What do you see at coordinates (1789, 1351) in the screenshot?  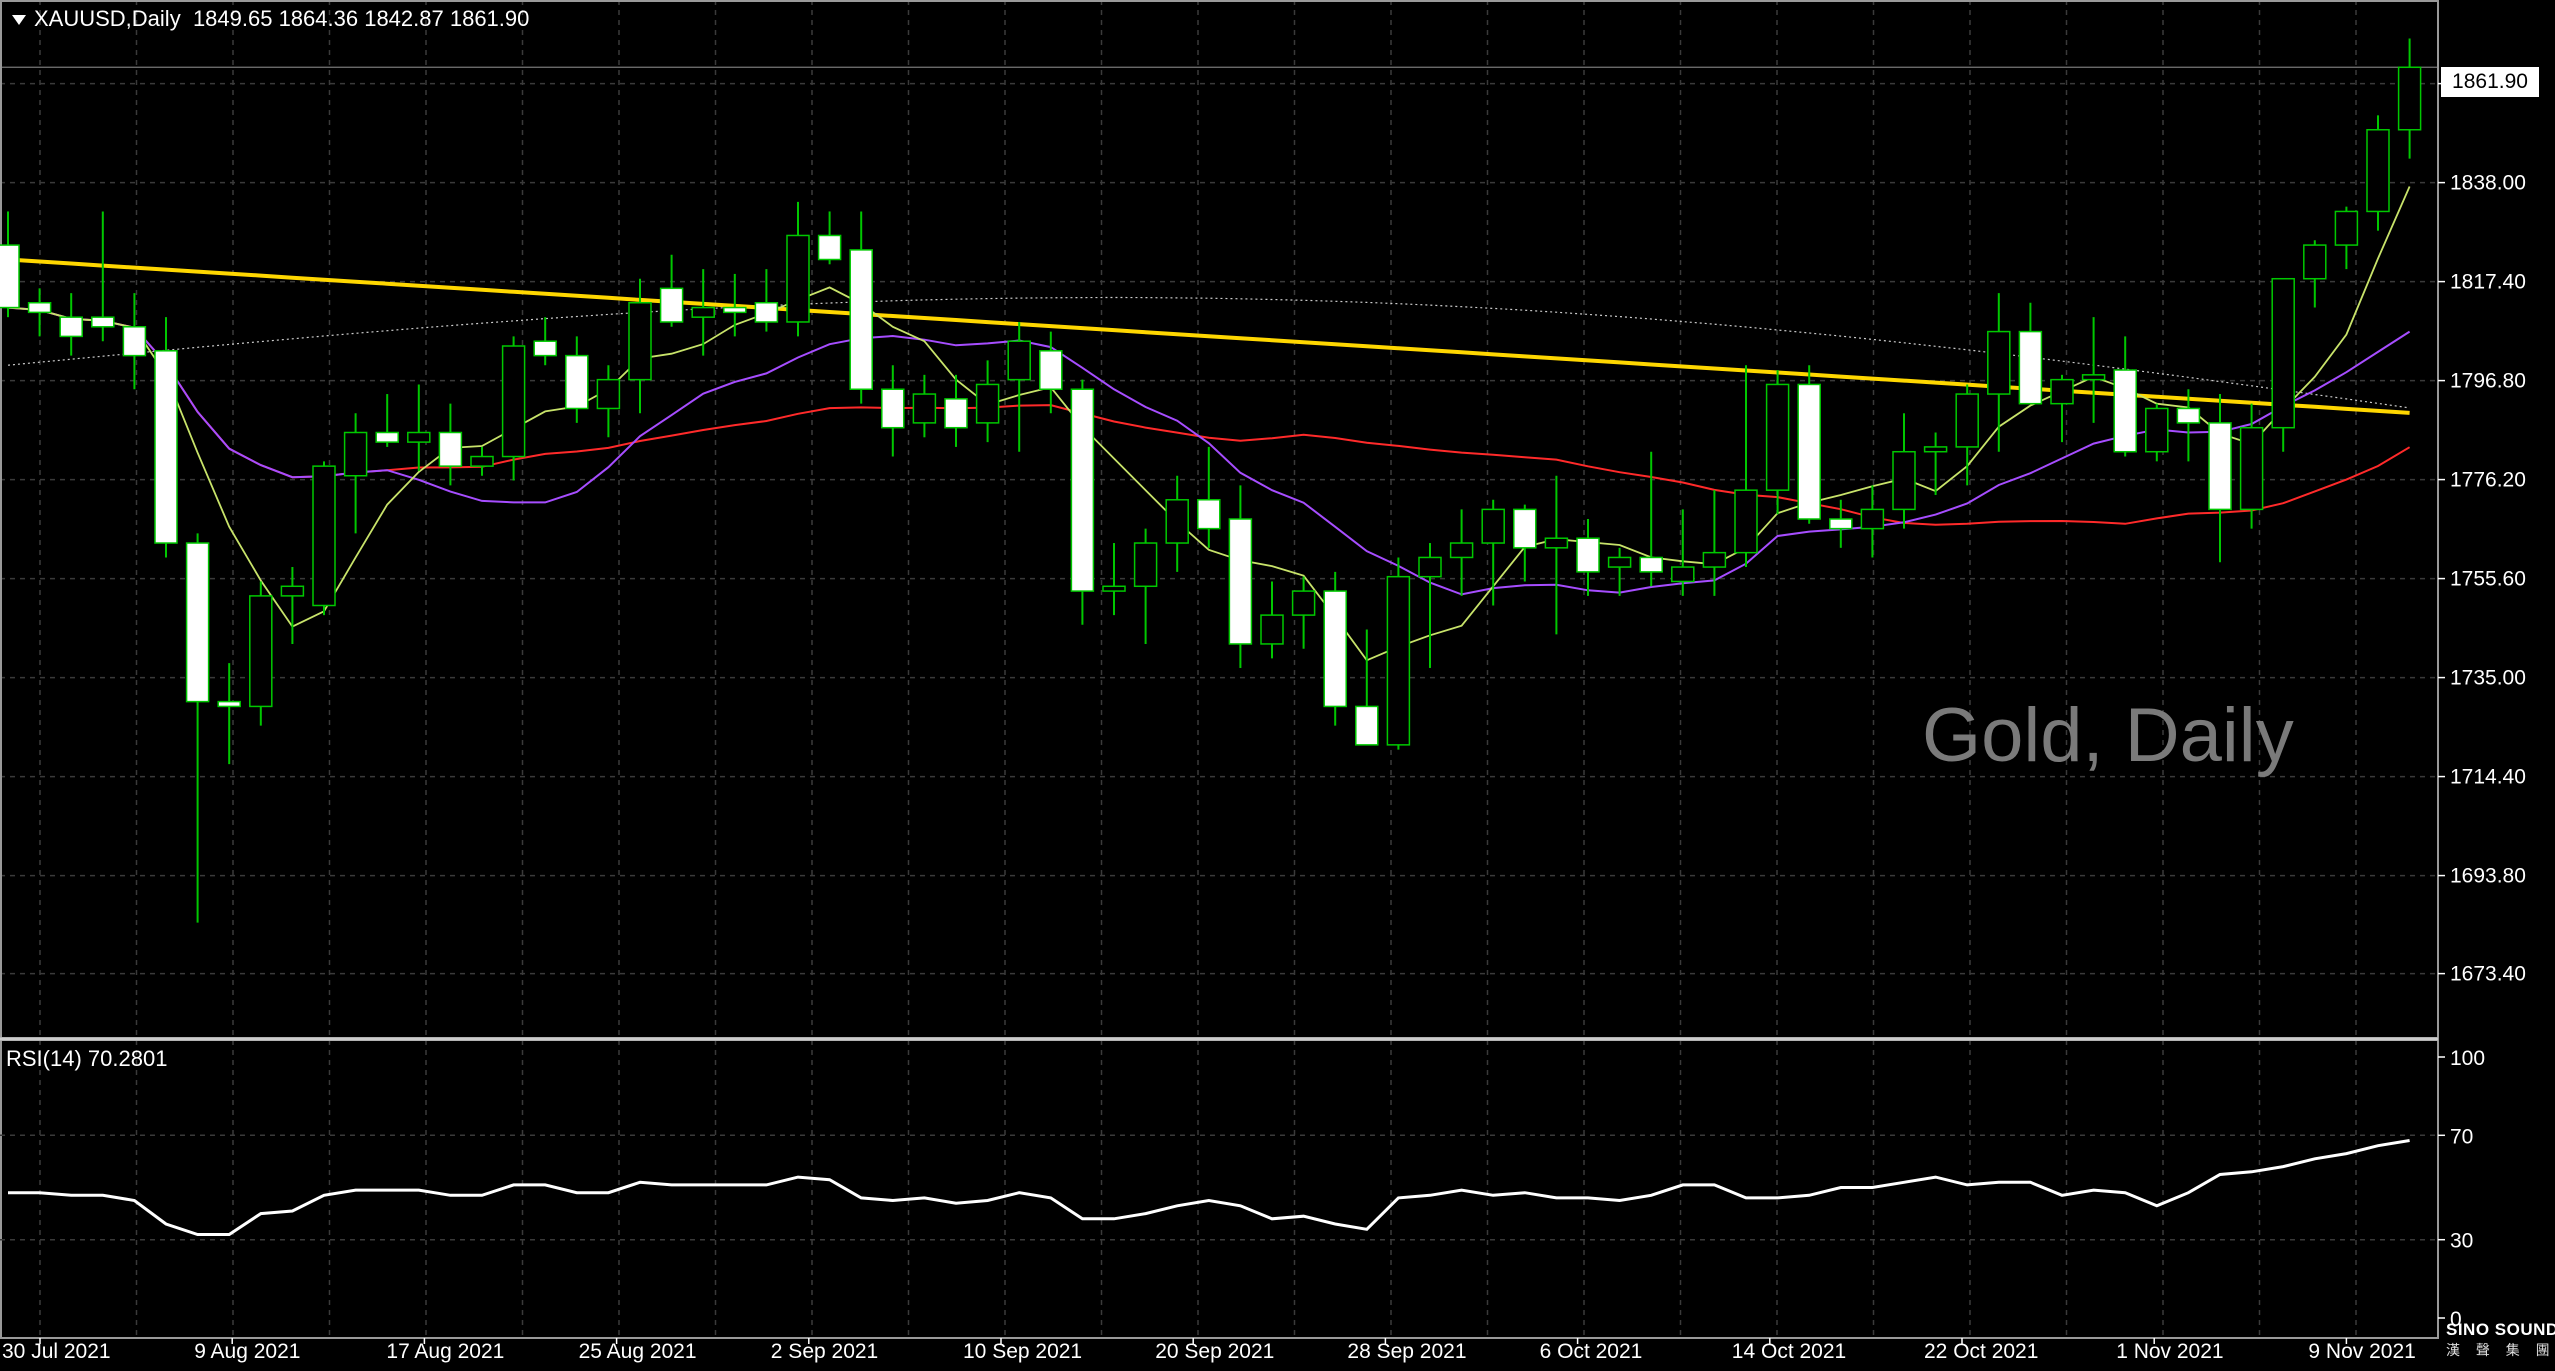 I see `x-tick-label: 14 Oct 2021` at bounding box center [1789, 1351].